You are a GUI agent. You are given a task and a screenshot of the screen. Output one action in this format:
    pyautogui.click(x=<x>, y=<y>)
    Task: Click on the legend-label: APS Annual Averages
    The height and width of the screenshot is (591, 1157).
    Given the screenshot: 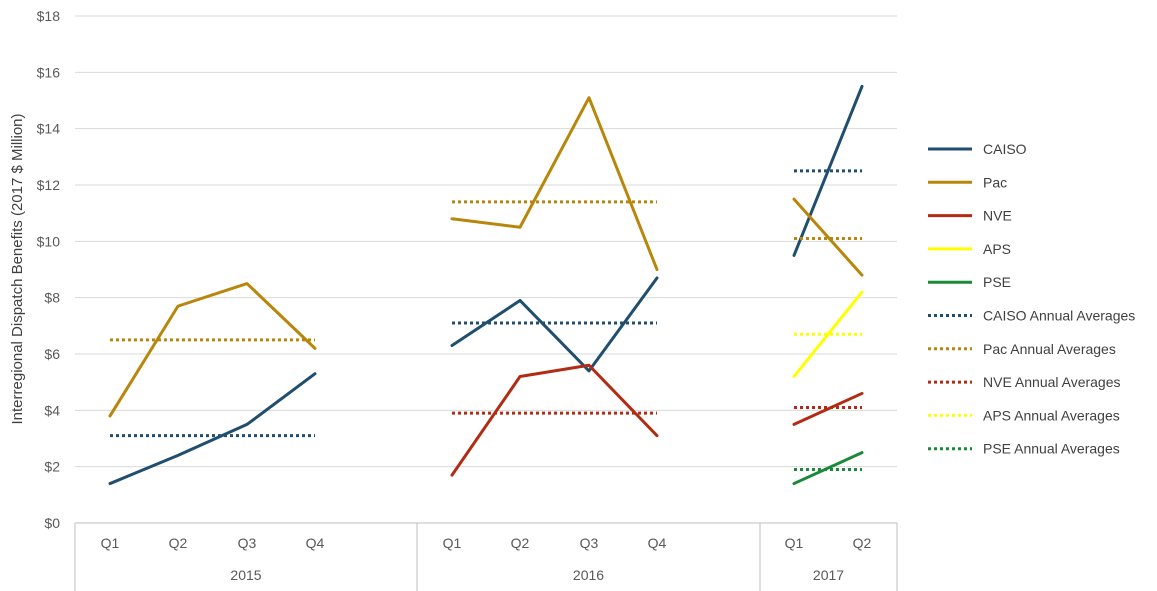 What is the action you would take?
    pyautogui.click(x=1051, y=415)
    